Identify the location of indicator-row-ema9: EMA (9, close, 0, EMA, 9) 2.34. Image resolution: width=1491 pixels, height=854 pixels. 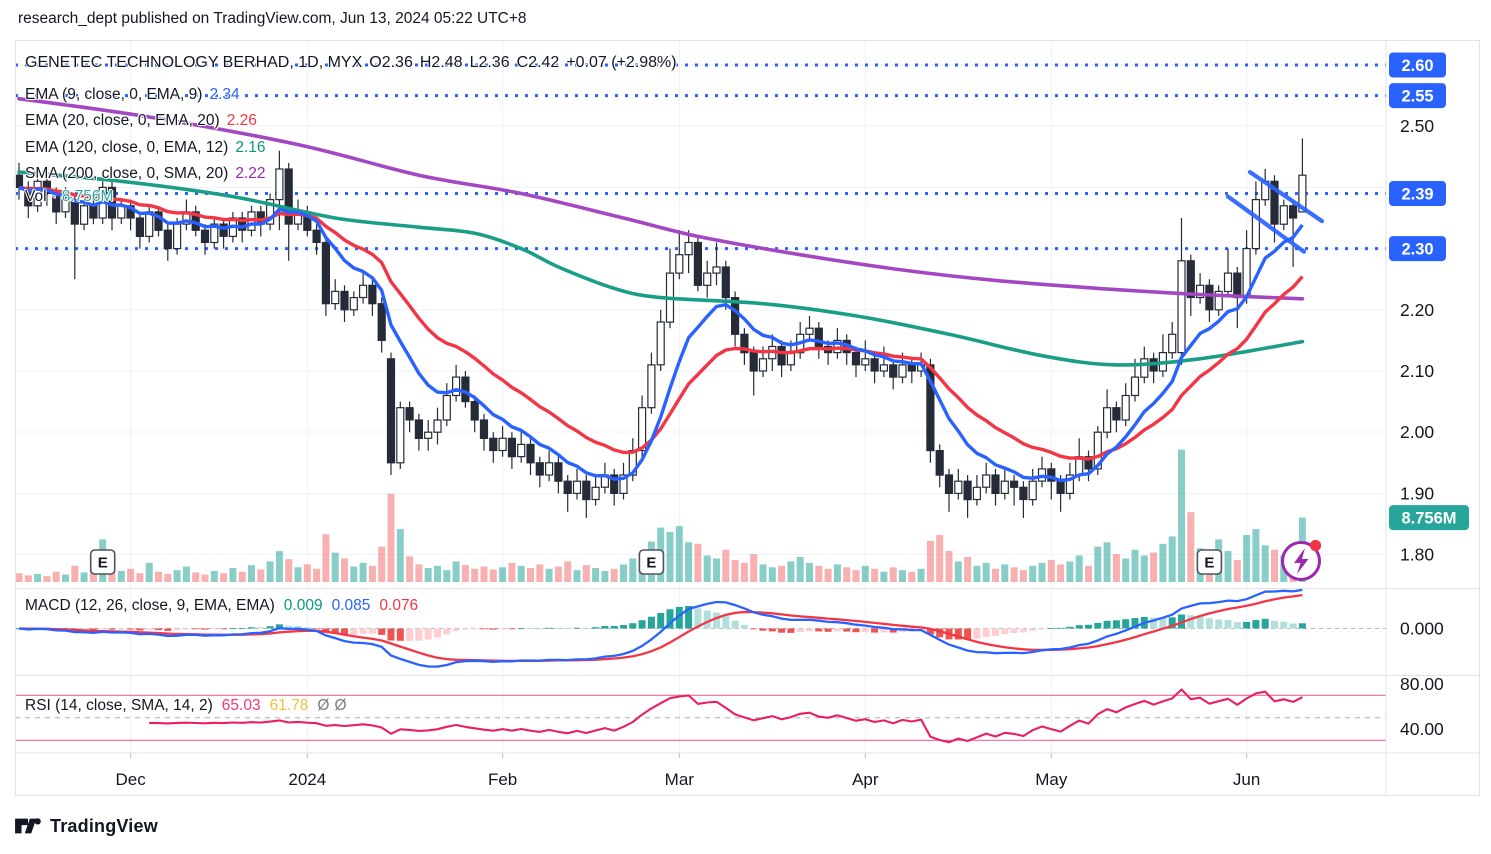
(136, 95).